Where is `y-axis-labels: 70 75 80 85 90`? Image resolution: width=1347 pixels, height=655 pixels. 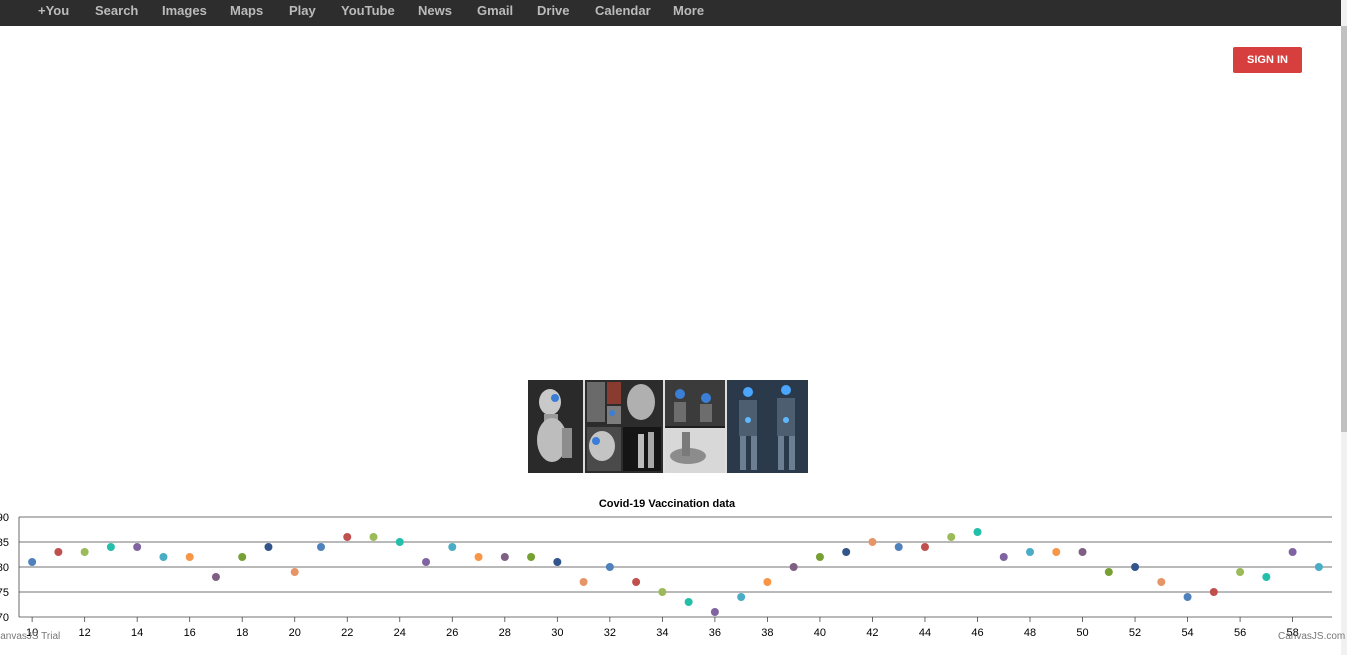
y-axis-labels: 70 75 80 85 90 is located at coordinates (4, 568).